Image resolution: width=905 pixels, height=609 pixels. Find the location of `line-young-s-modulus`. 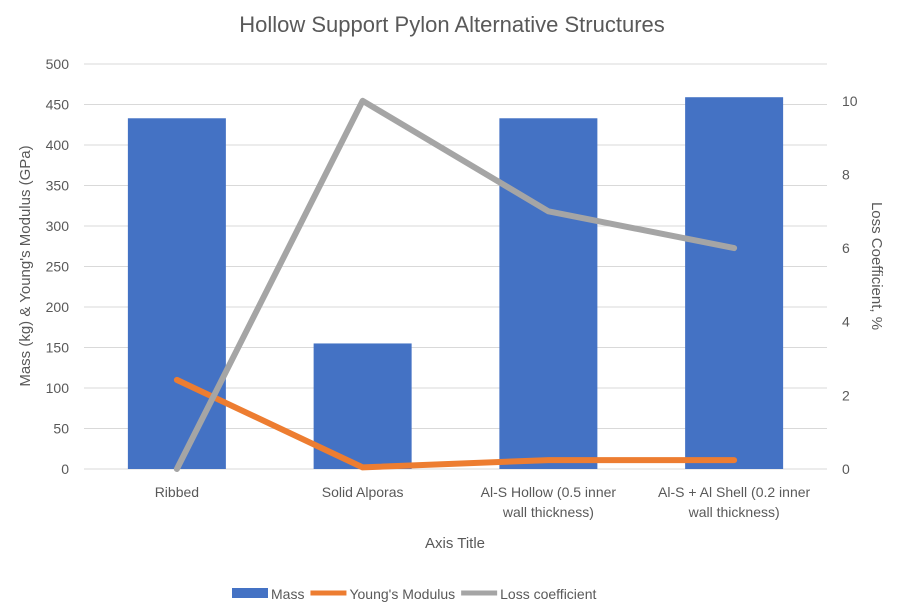

line-young-s-modulus is located at coordinates (455, 423).